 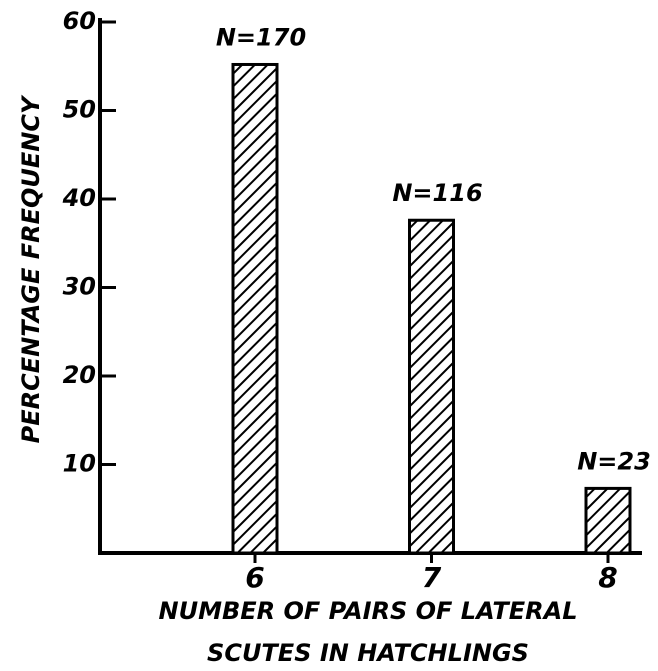 What do you see at coordinates (79, 21) in the screenshot?
I see `y-tick-label: 60` at bounding box center [79, 21].